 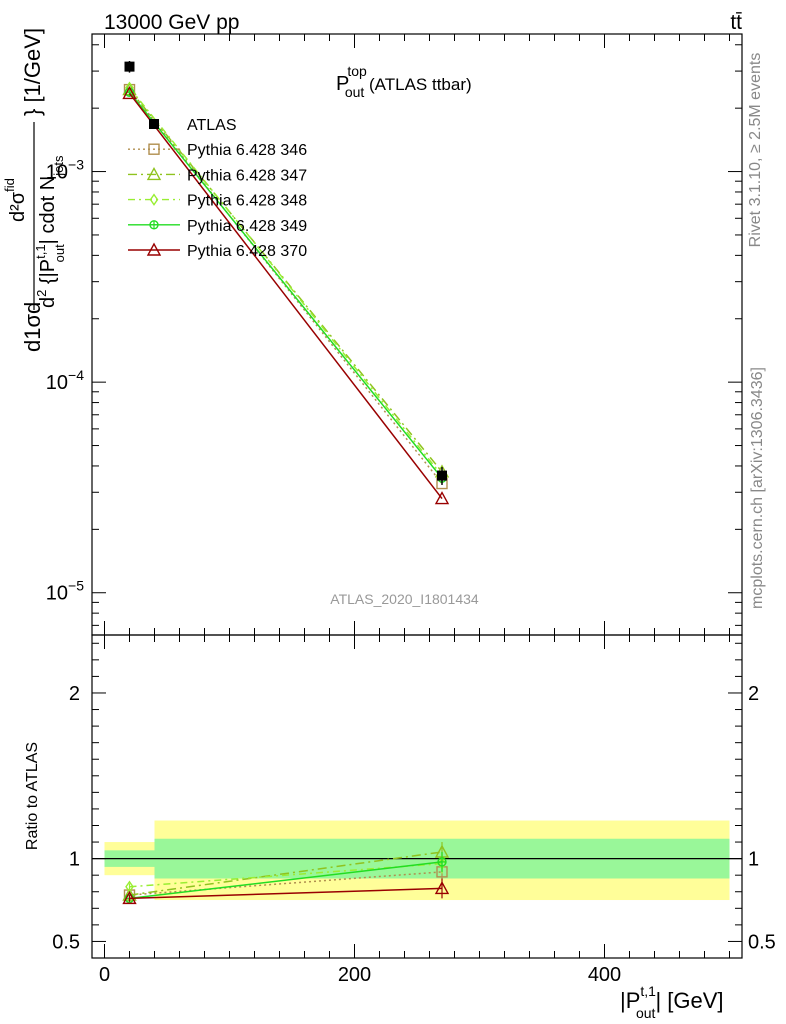 I want to click on chart-title: Ptop out (ATLAS ttbar), so click(x=404, y=81).